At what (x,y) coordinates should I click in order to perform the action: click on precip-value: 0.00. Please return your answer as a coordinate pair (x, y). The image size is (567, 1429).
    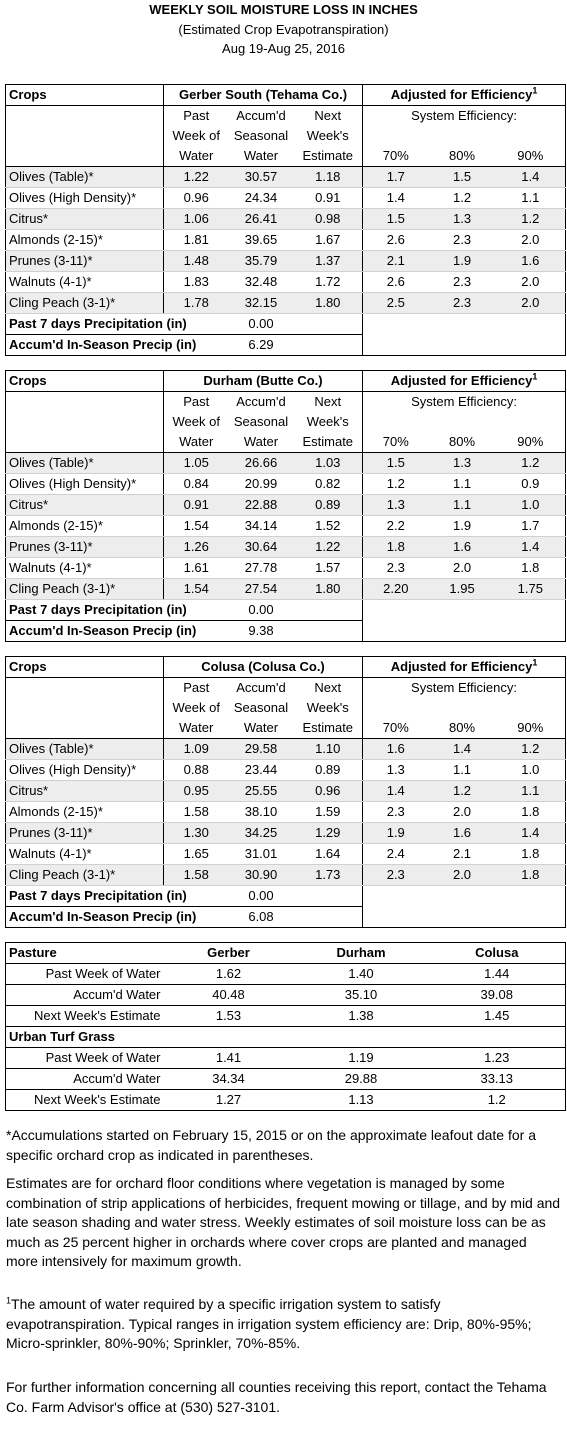
    Looking at the image, I should click on (261, 896).